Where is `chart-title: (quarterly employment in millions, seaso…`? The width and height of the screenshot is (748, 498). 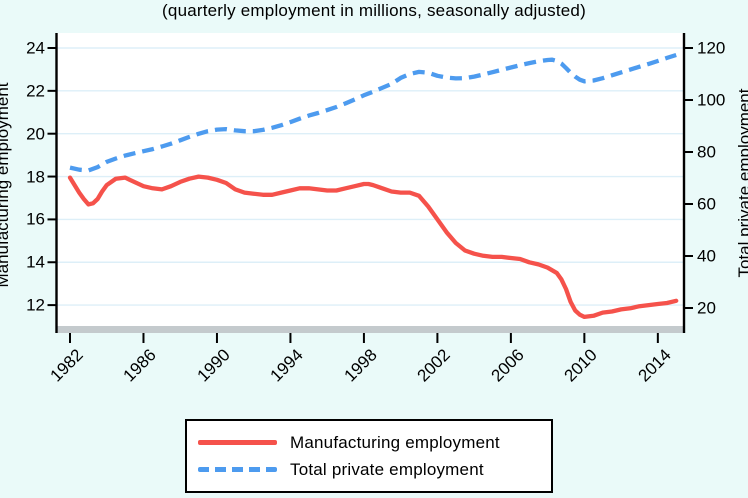
chart-title: (quarterly employment in millions, seaso… is located at coordinates (374, 10).